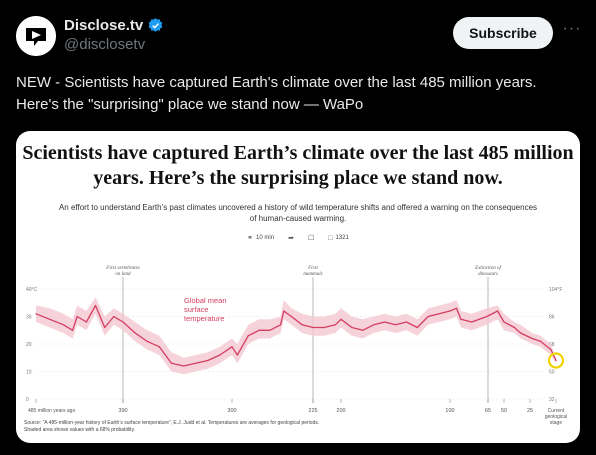 This screenshot has height=455, width=596. Describe the element at coordinates (122, 411) in the screenshot. I see `x-tick-label: 390` at that location.